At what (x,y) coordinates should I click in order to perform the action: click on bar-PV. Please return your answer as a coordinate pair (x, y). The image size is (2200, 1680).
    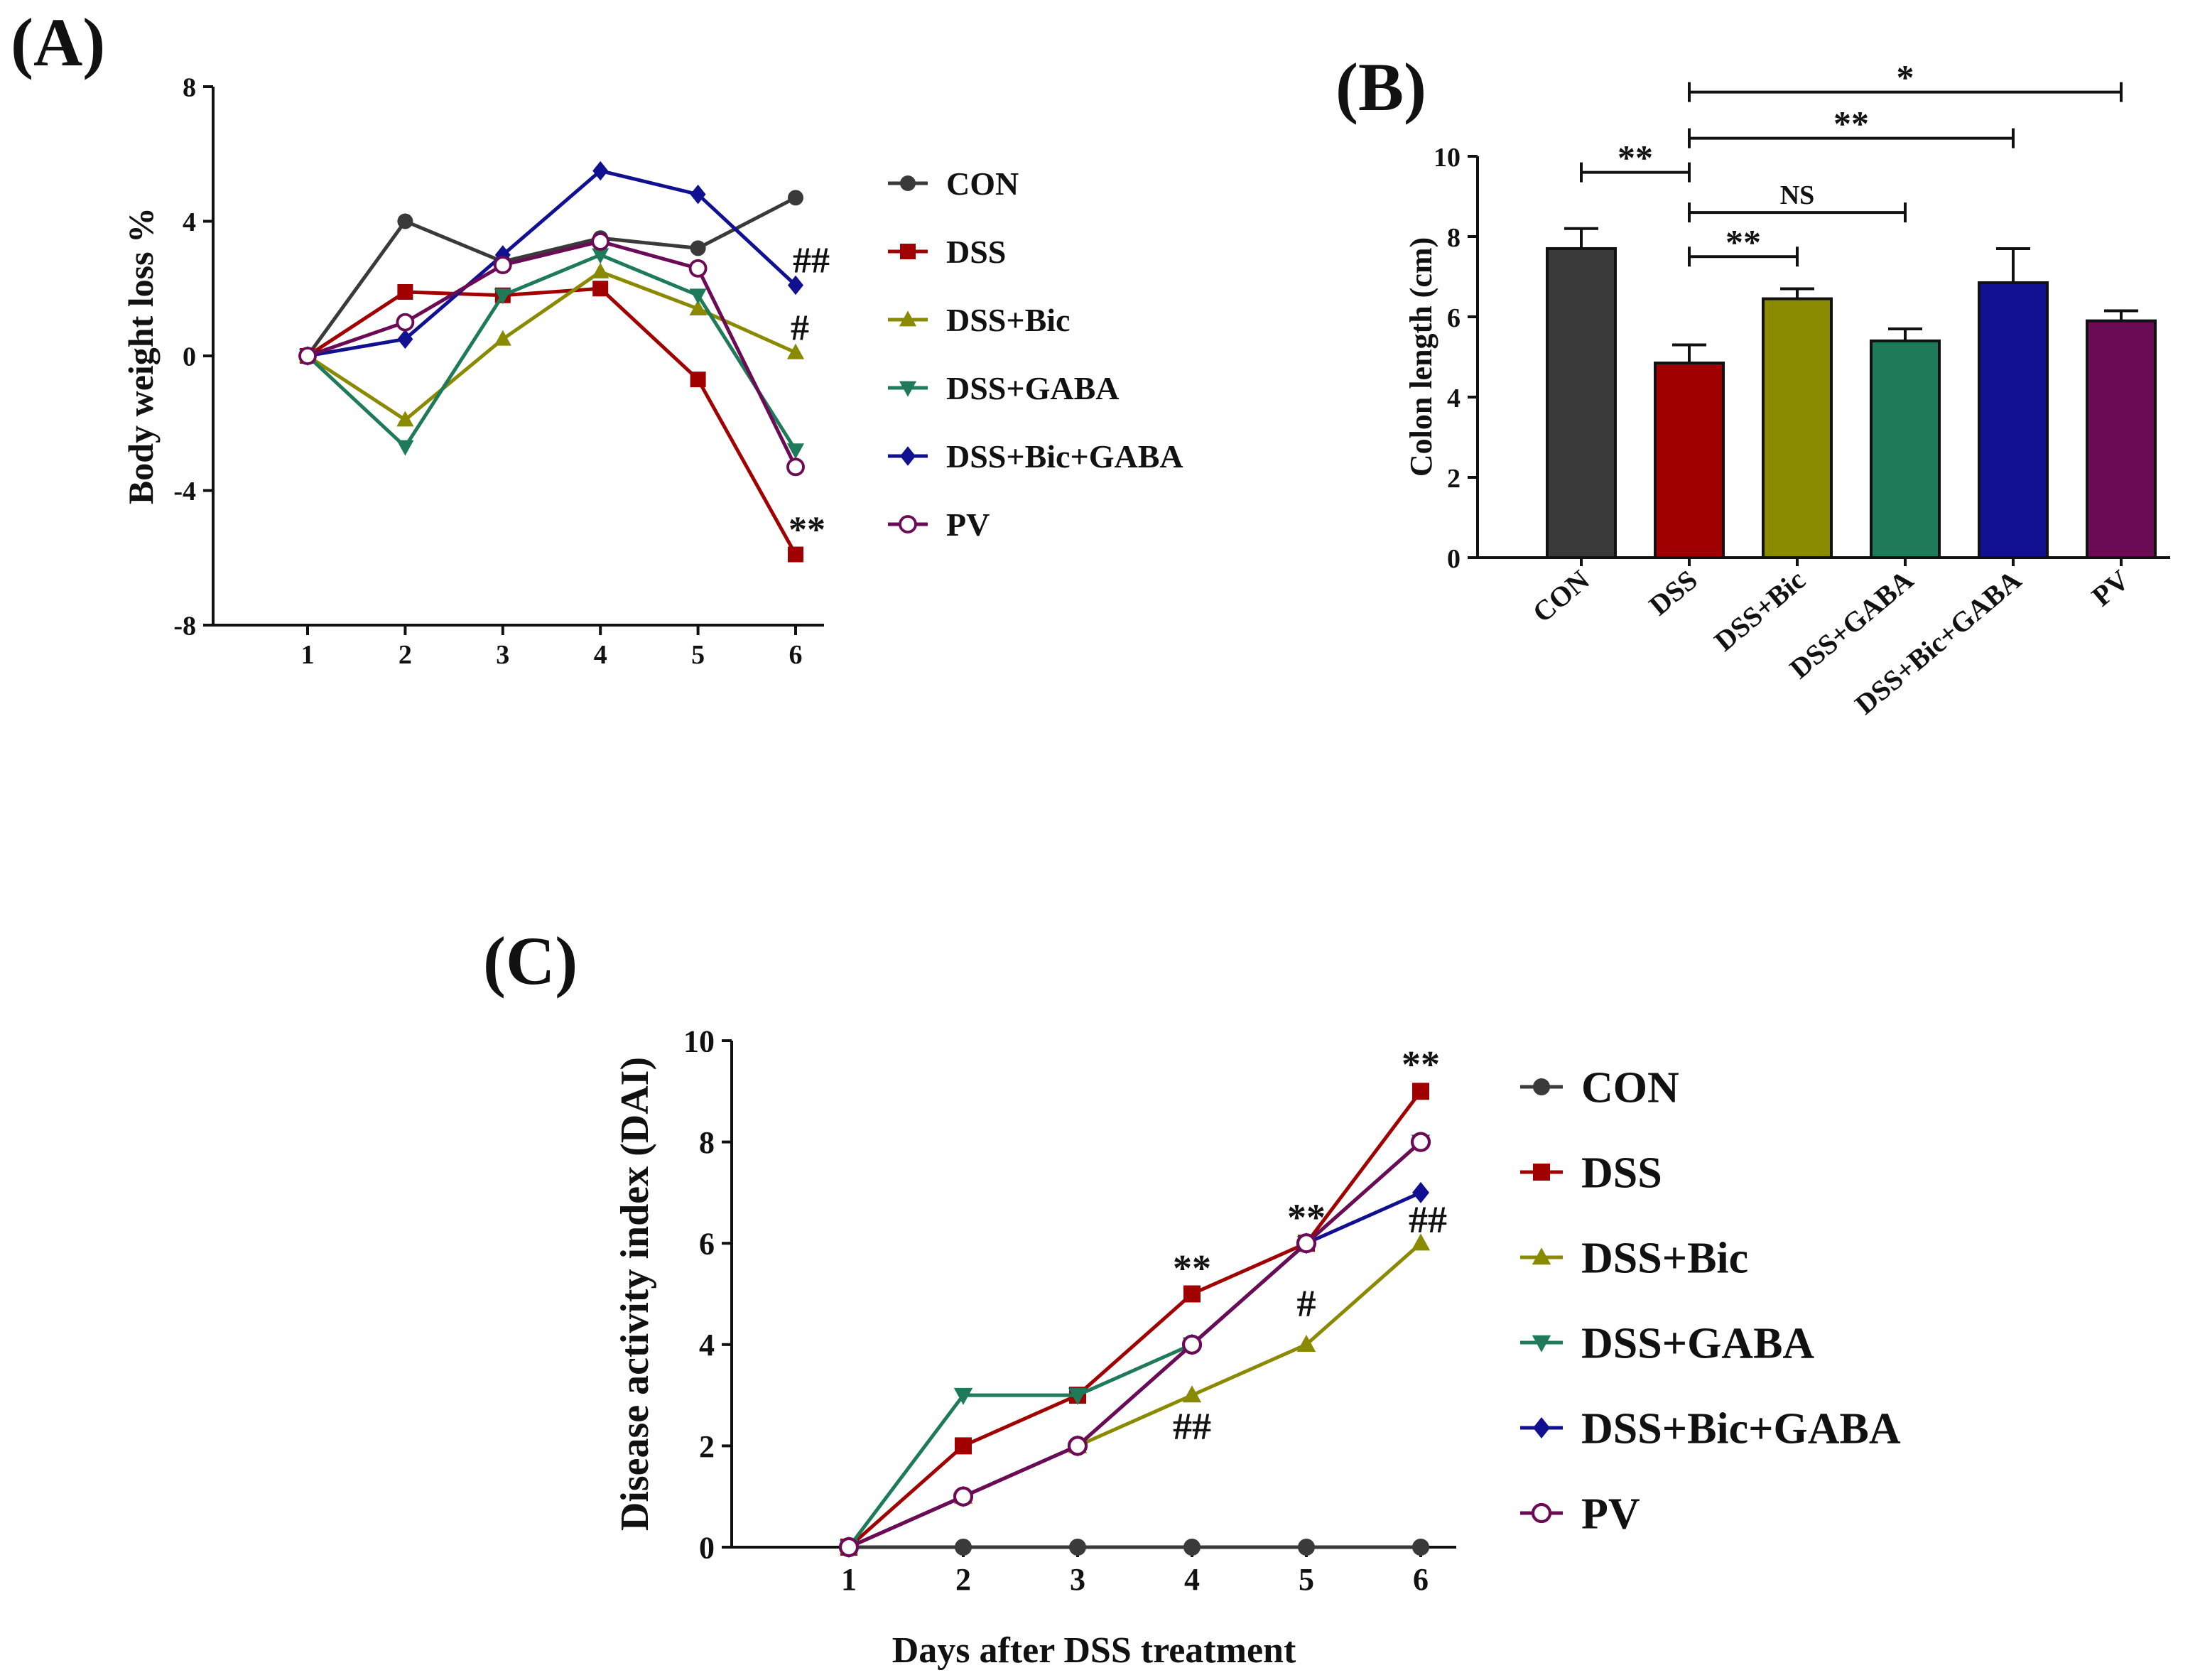
    Looking at the image, I should click on (2121, 439).